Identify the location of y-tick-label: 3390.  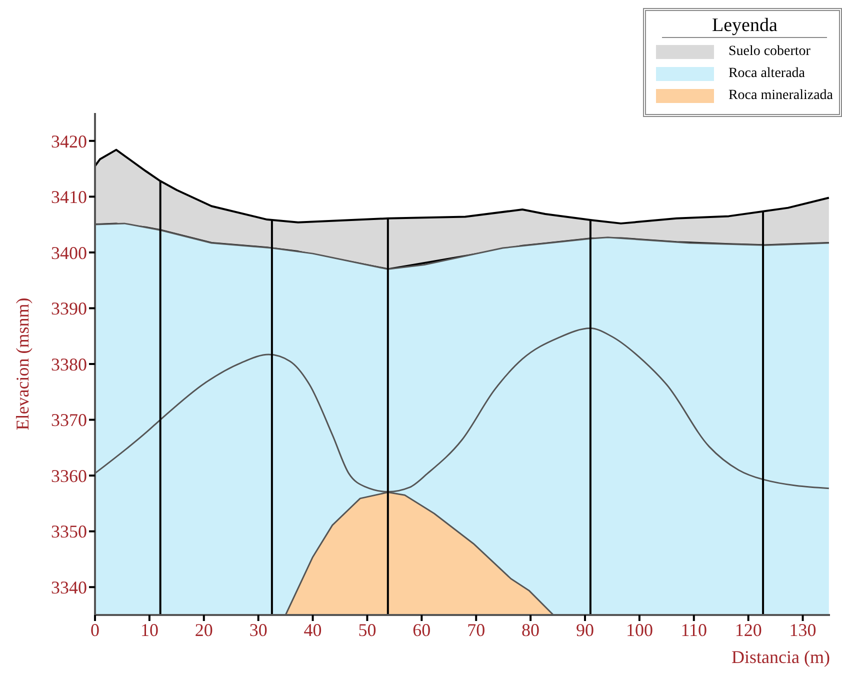
(69, 308).